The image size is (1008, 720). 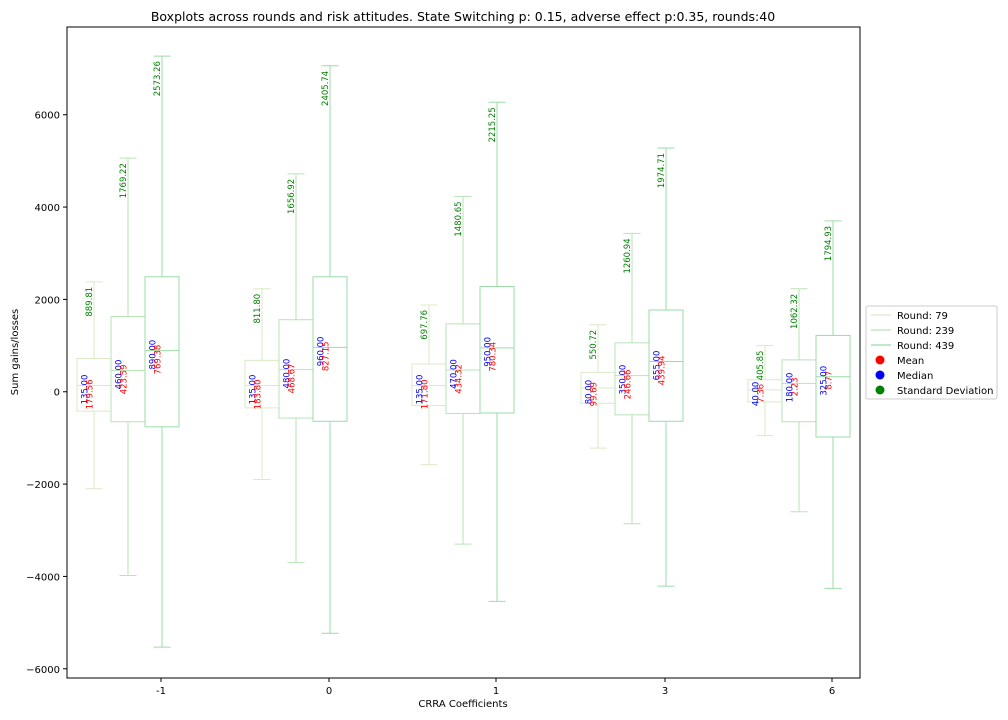 What do you see at coordinates (90, 302) in the screenshot?
I see `std-label: 889.81` at bounding box center [90, 302].